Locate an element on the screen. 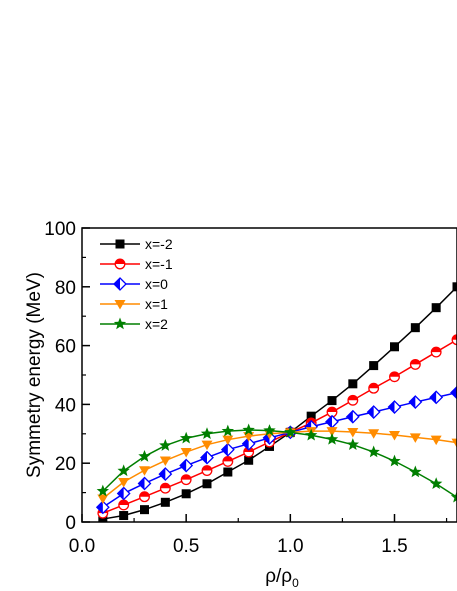 The image size is (457, 591). x-axis-title: ρ/ρ0 is located at coordinates (282, 578).